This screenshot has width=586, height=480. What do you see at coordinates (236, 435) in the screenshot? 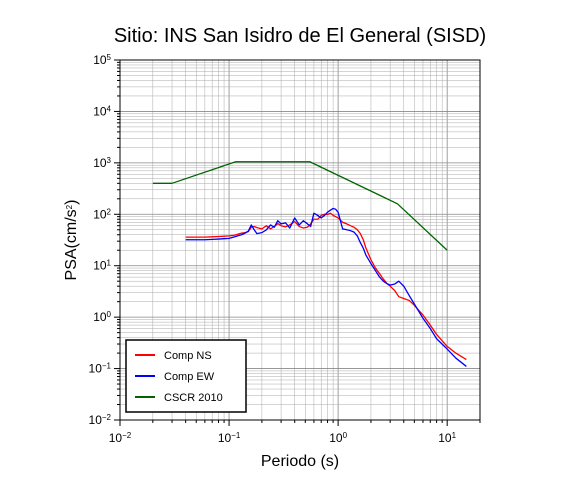
I see `x-tick-label-exp: −1` at bounding box center [236, 435].